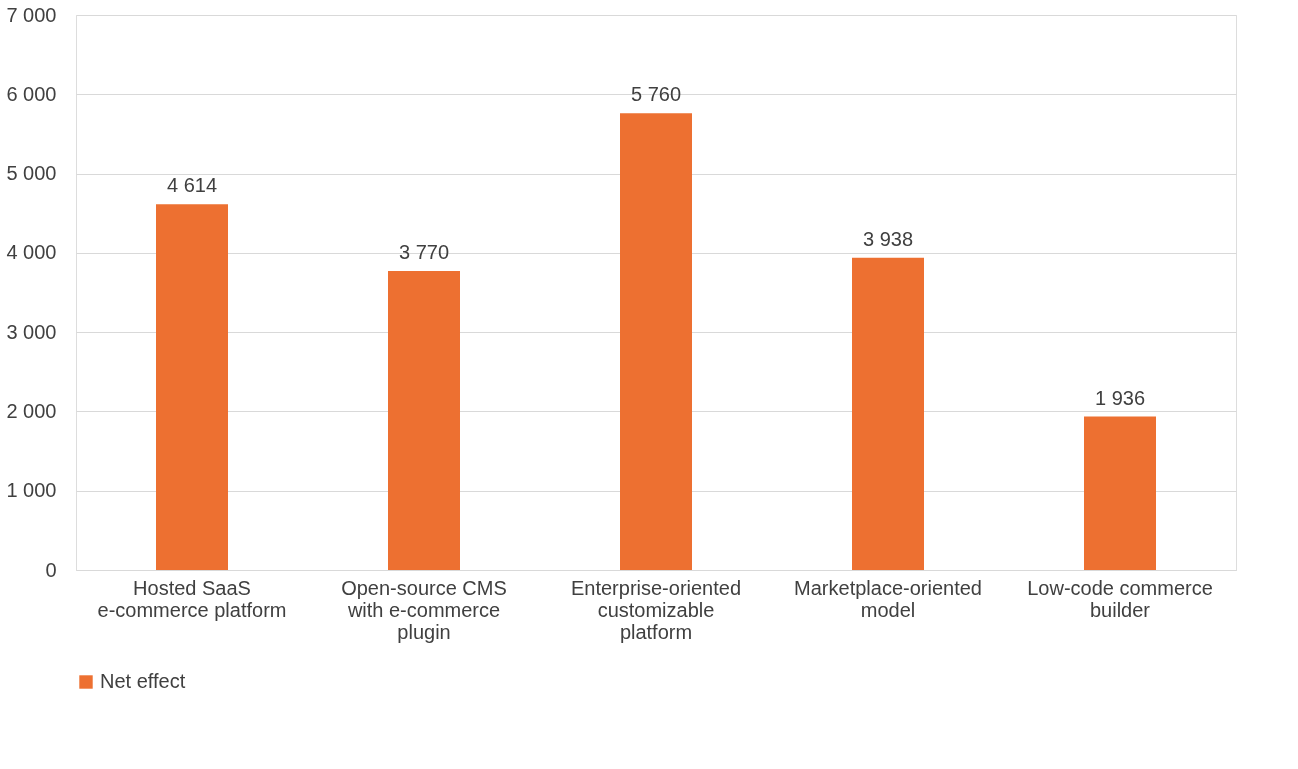 This screenshot has height=769, width=1298. What do you see at coordinates (888, 238) in the screenshot?
I see `data-label: 3 938` at bounding box center [888, 238].